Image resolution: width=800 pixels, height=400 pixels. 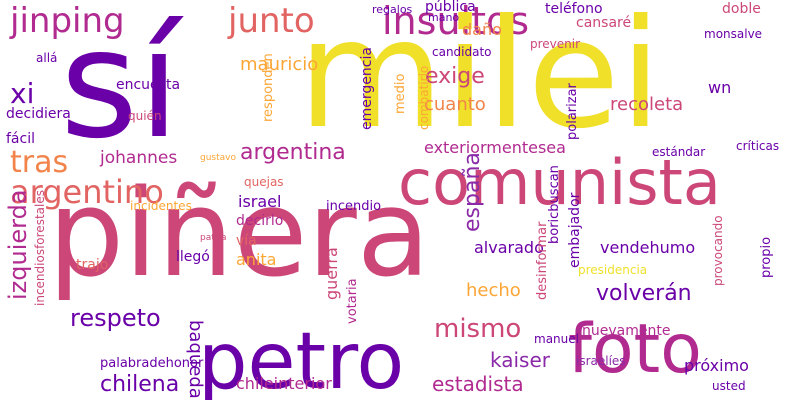 What do you see at coordinates (354, 206) in the screenshot?
I see `word: incendio` at bounding box center [354, 206].